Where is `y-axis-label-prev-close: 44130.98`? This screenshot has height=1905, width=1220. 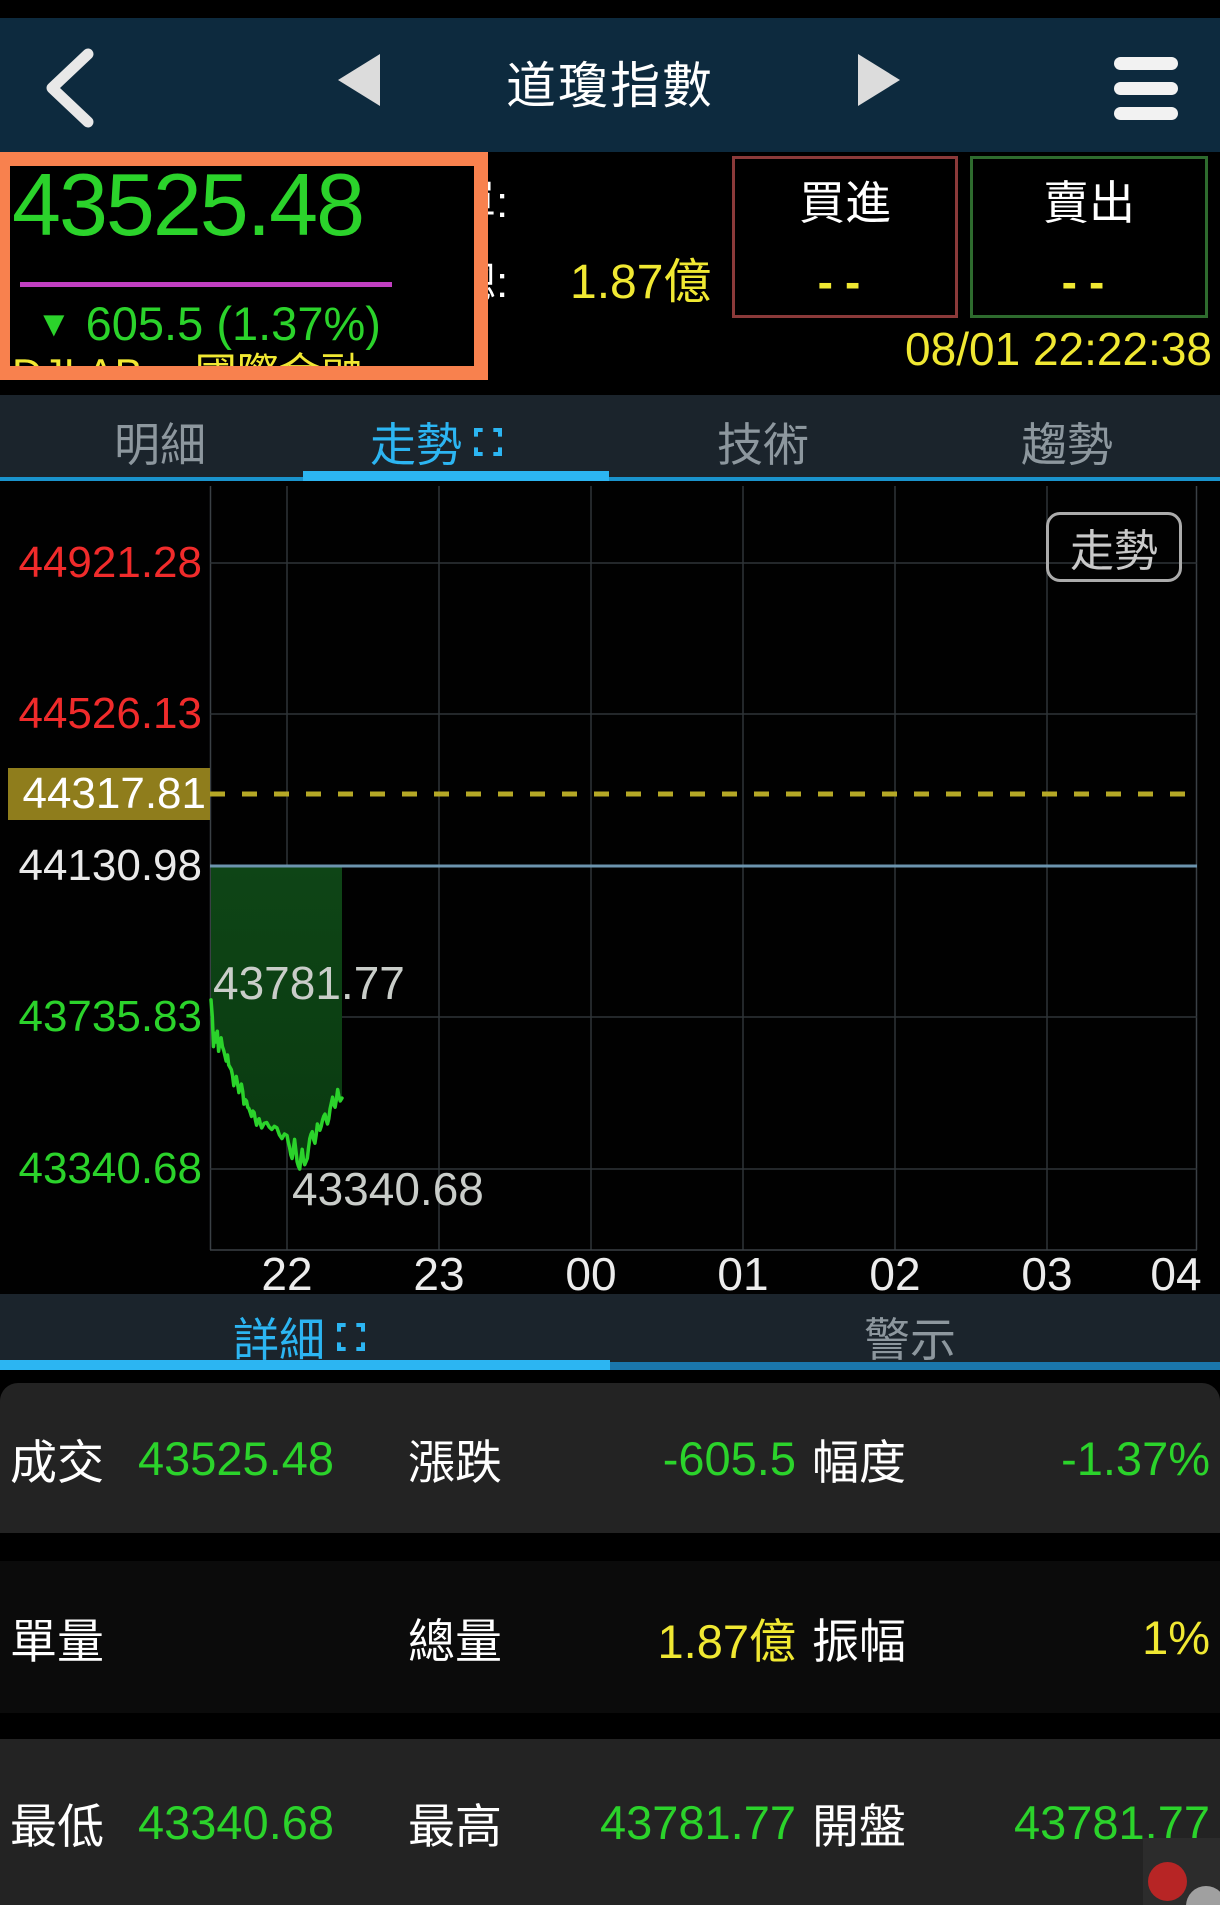 y-axis-label-prev-close: 44130.98 is located at coordinates (110, 865).